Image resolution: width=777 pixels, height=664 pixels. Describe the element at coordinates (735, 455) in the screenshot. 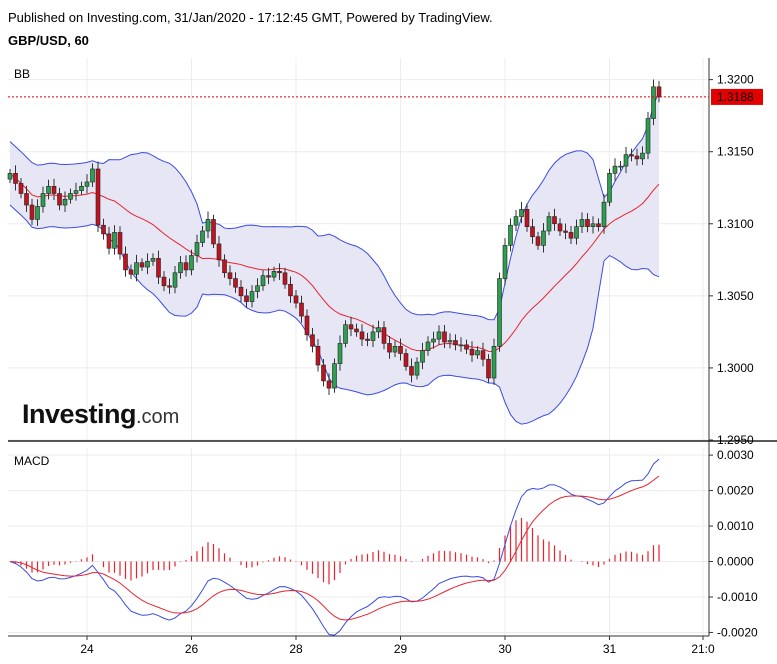

I see `macd-tick-label: 0.0030` at that location.